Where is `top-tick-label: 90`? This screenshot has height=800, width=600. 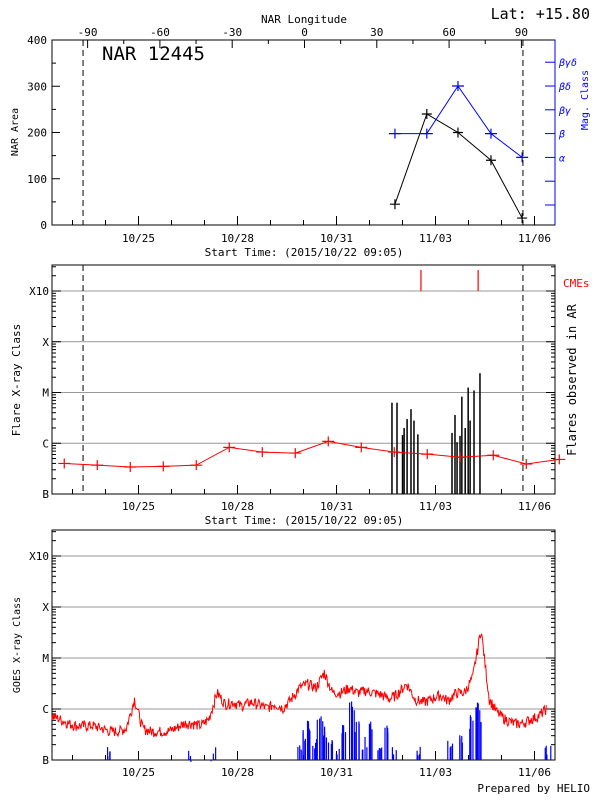
top-tick-label: 90 is located at coordinates (521, 32).